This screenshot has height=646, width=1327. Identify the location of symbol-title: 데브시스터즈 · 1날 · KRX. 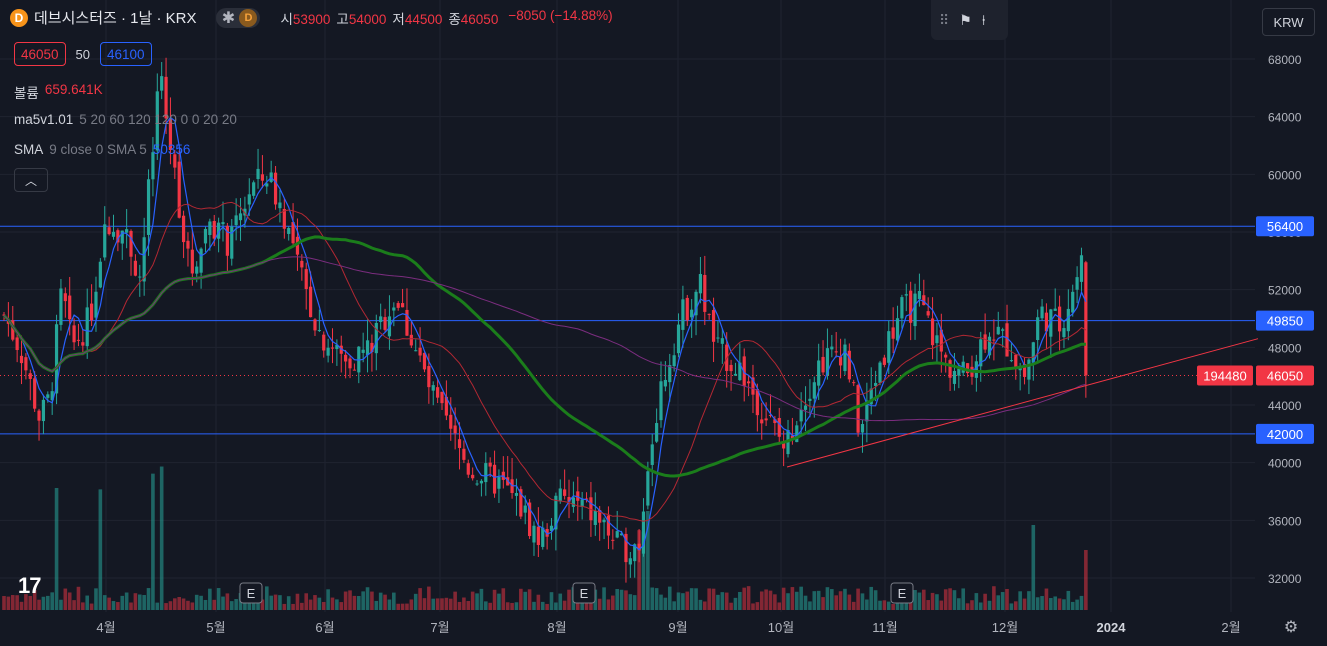
(115, 18).